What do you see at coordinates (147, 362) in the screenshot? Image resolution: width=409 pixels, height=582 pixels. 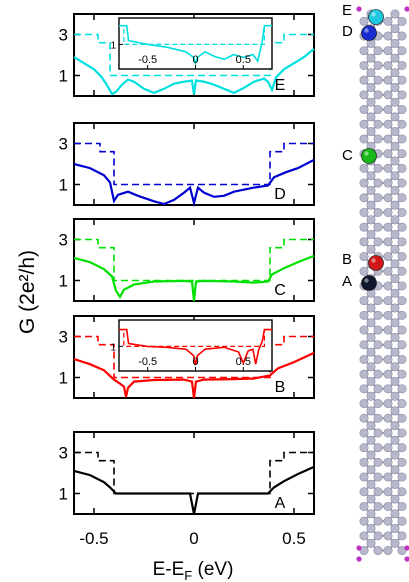 I see `inset-x-tick-label: -0.5` at bounding box center [147, 362].